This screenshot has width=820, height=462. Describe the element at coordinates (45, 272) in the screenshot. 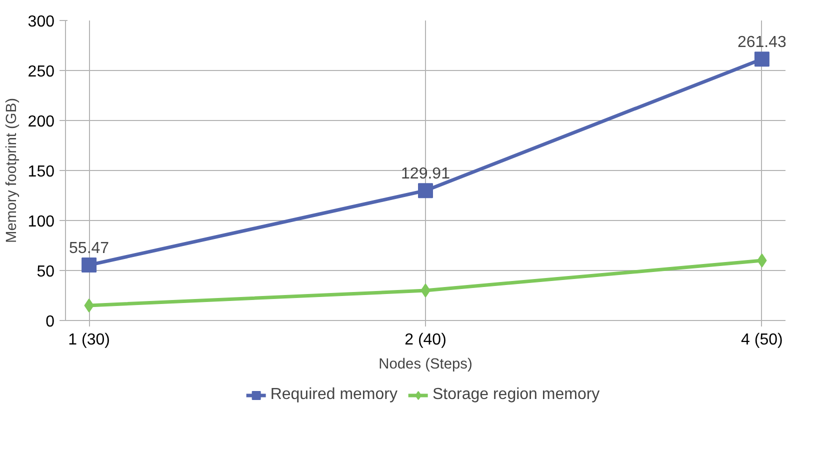

I see `y-tick-label: 50` at that location.